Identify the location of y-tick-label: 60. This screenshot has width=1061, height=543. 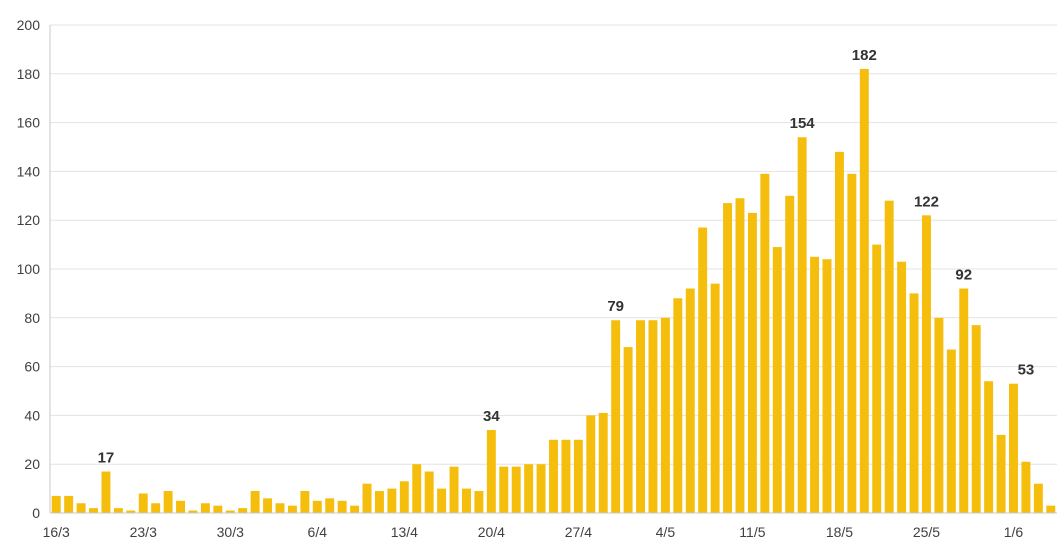
(32, 367).